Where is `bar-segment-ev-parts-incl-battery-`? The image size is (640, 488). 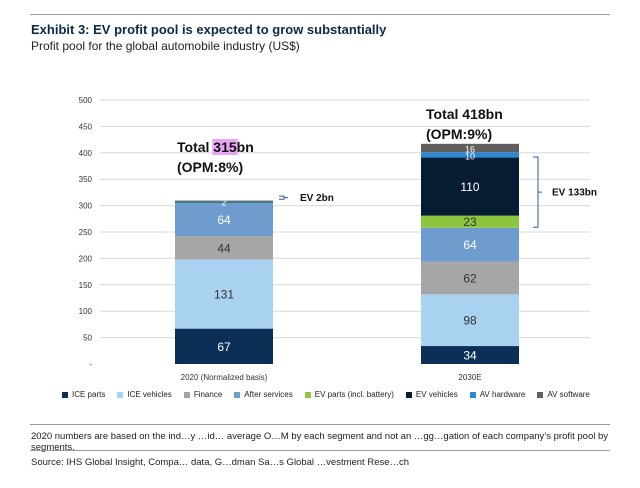 bar-segment-ev-parts-incl-battery- is located at coordinates (470, 221).